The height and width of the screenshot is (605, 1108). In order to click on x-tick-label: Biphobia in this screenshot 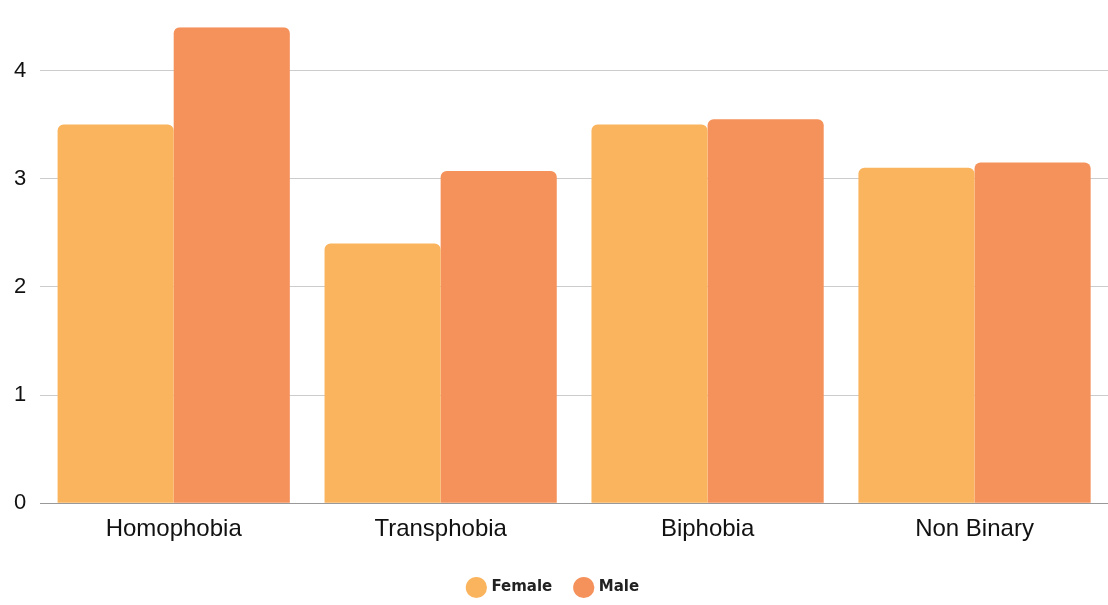, I will do `click(707, 528)`.